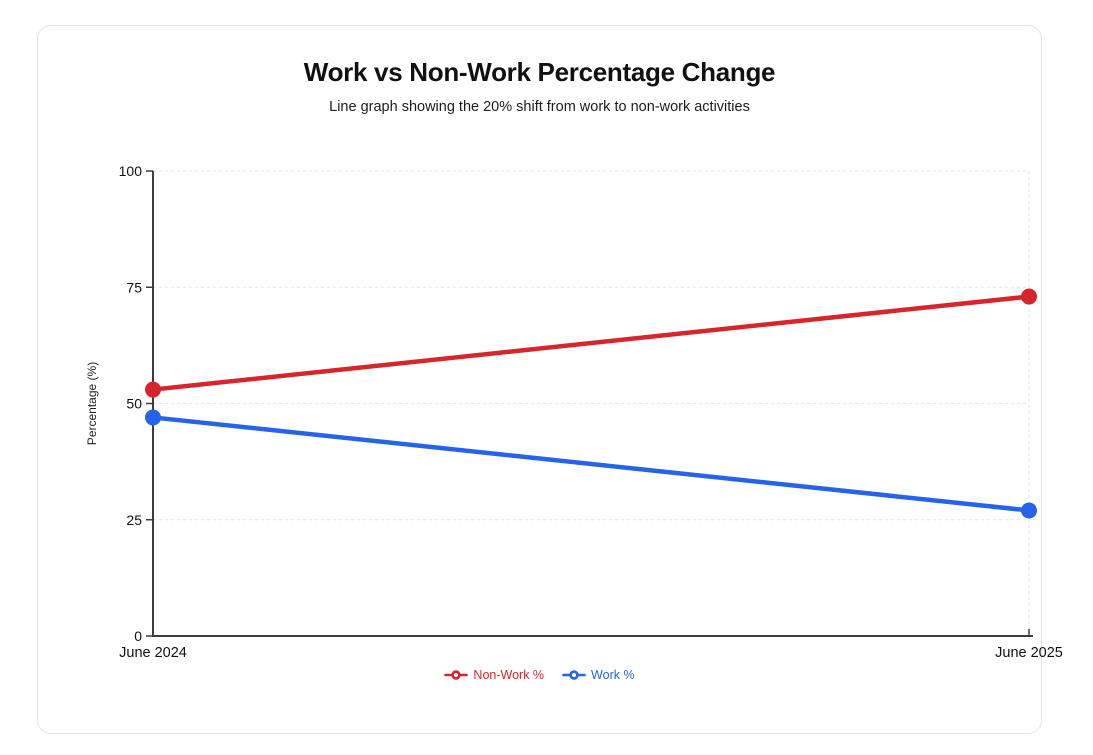  Describe the element at coordinates (539, 72) in the screenshot. I see `chart-title: Work vs Non-Work Percentage Change` at that location.